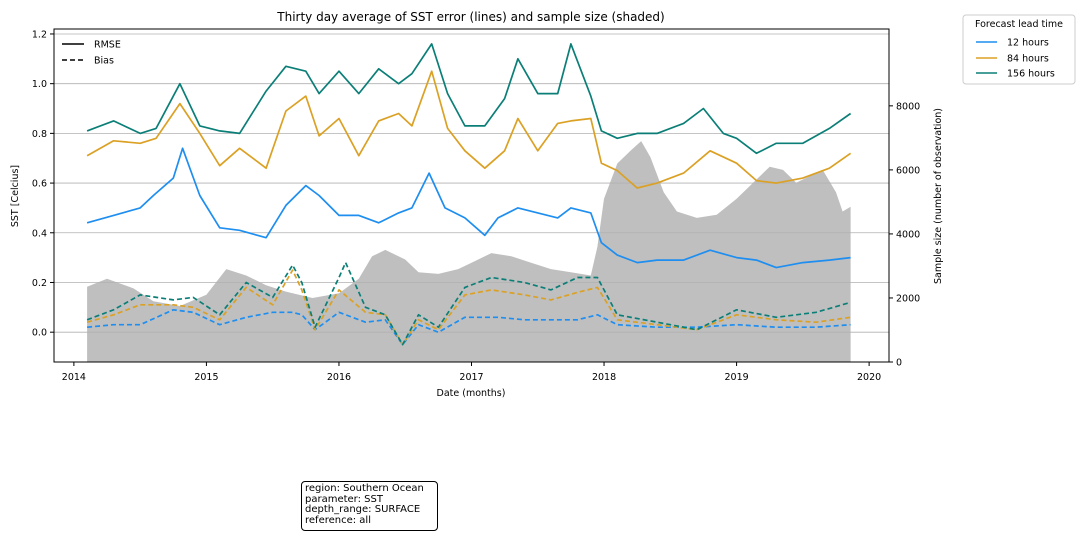  What do you see at coordinates (107, 45) in the screenshot?
I see `rmse-legend-label: RMSE` at bounding box center [107, 45].